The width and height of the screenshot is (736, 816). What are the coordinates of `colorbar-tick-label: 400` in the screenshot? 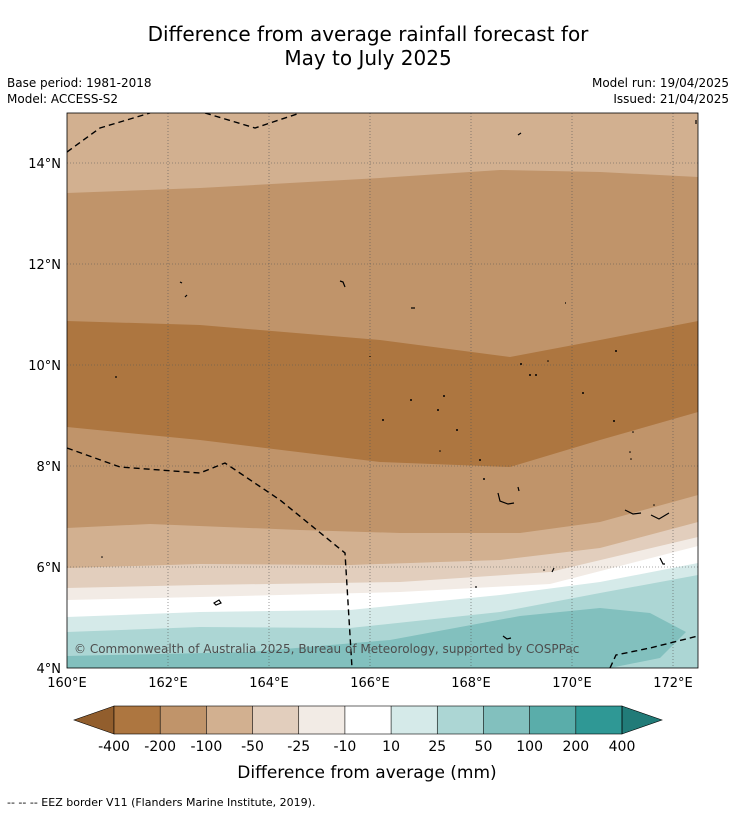 It's located at (622, 747).